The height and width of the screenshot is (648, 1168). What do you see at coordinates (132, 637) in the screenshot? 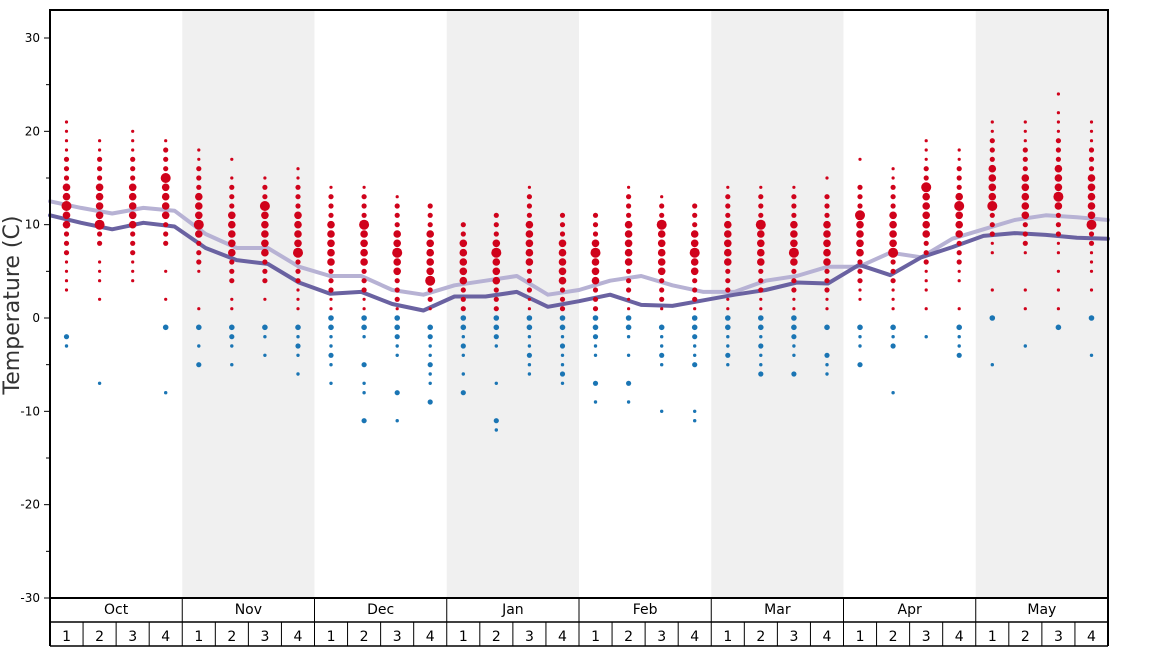
I see `week-label: 3` at bounding box center [132, 637].